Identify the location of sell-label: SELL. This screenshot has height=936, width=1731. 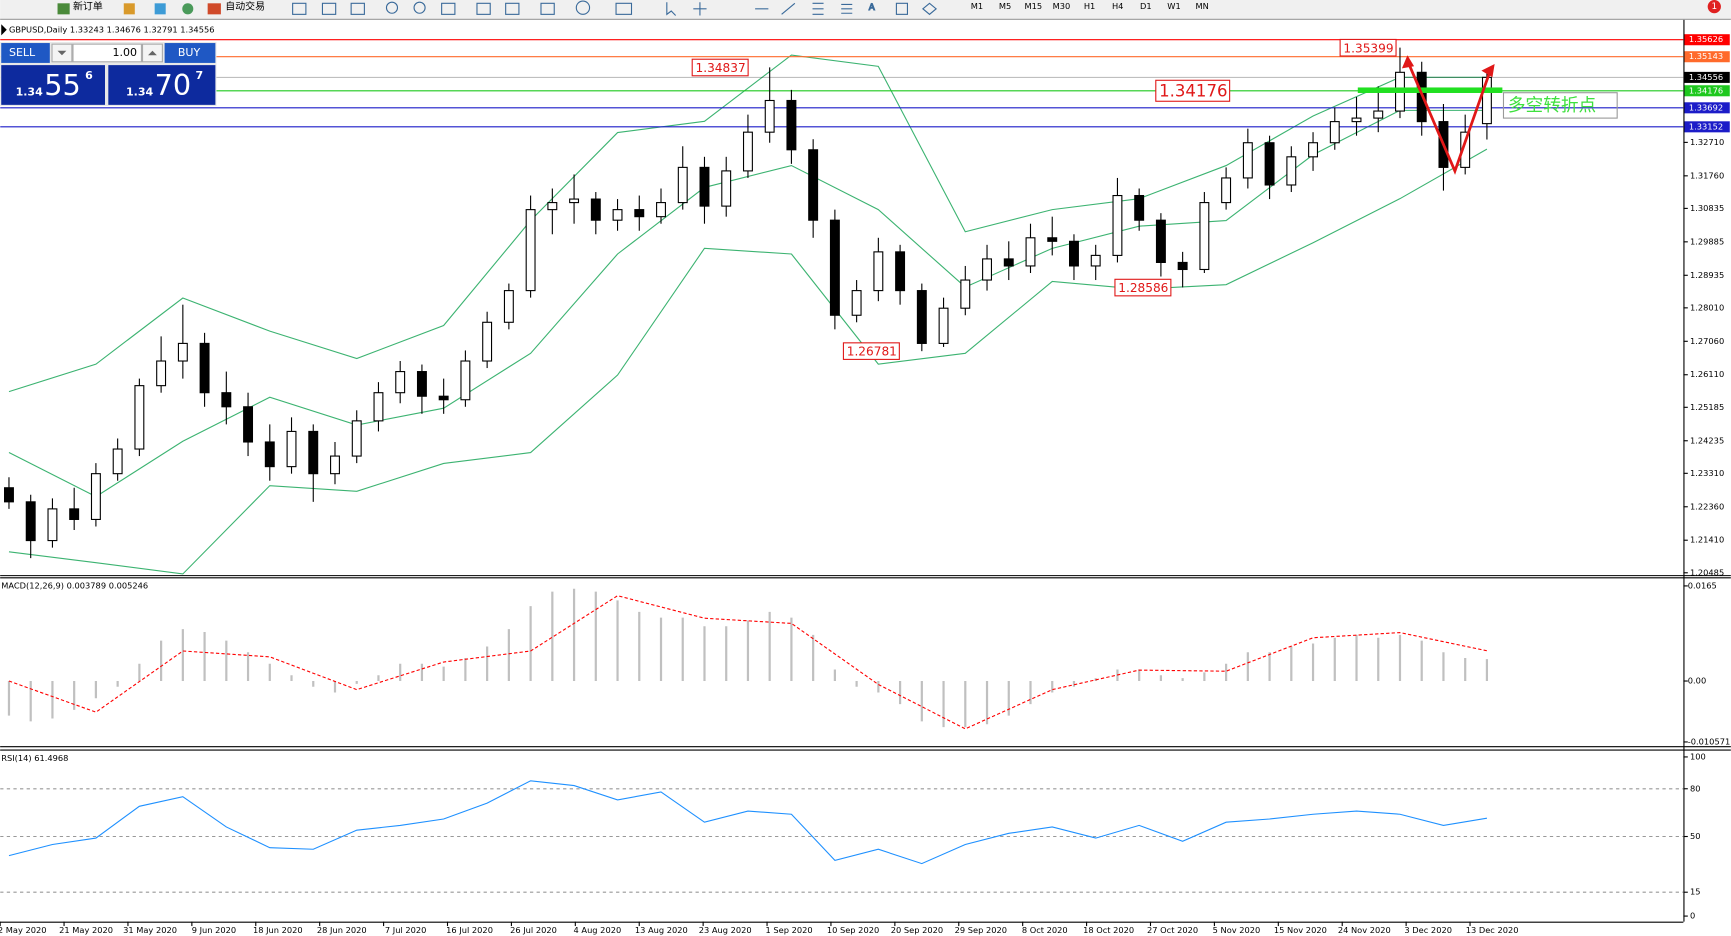
(22, 52).